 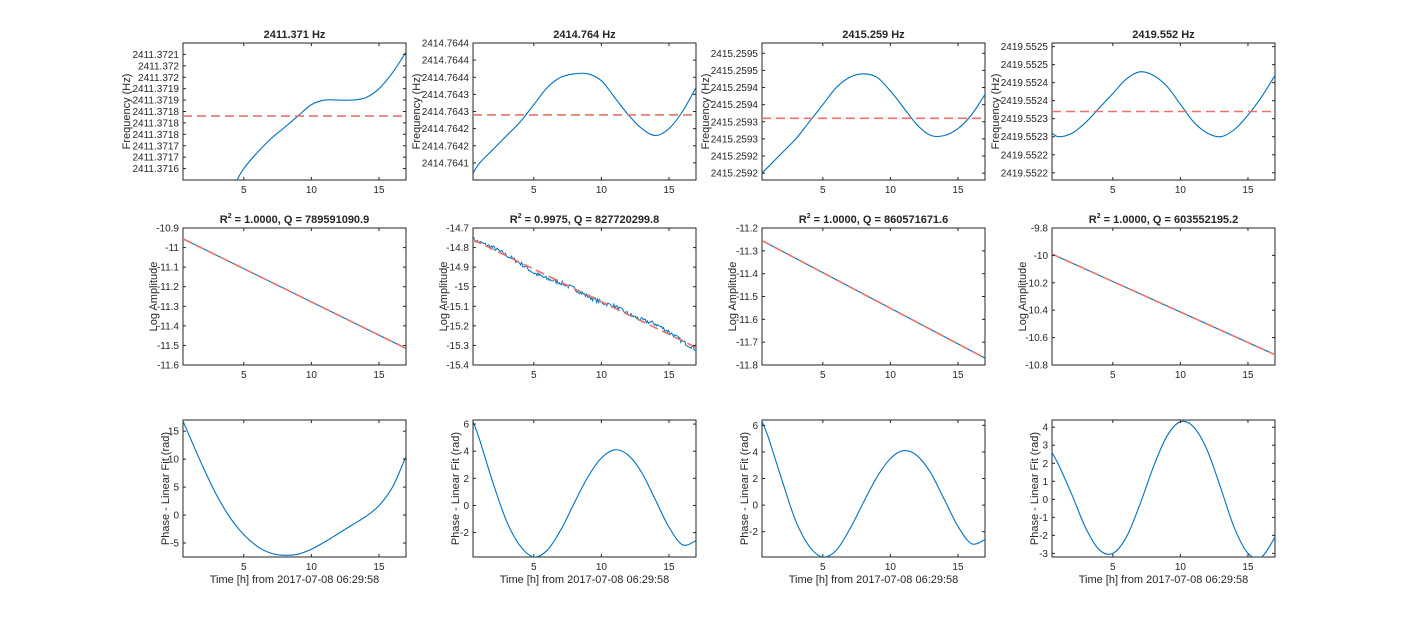 What do you see at coordinates (1043, 518) in the screenshot?
I see `y-tick-label: -1` at bounding box center [1043, 518].